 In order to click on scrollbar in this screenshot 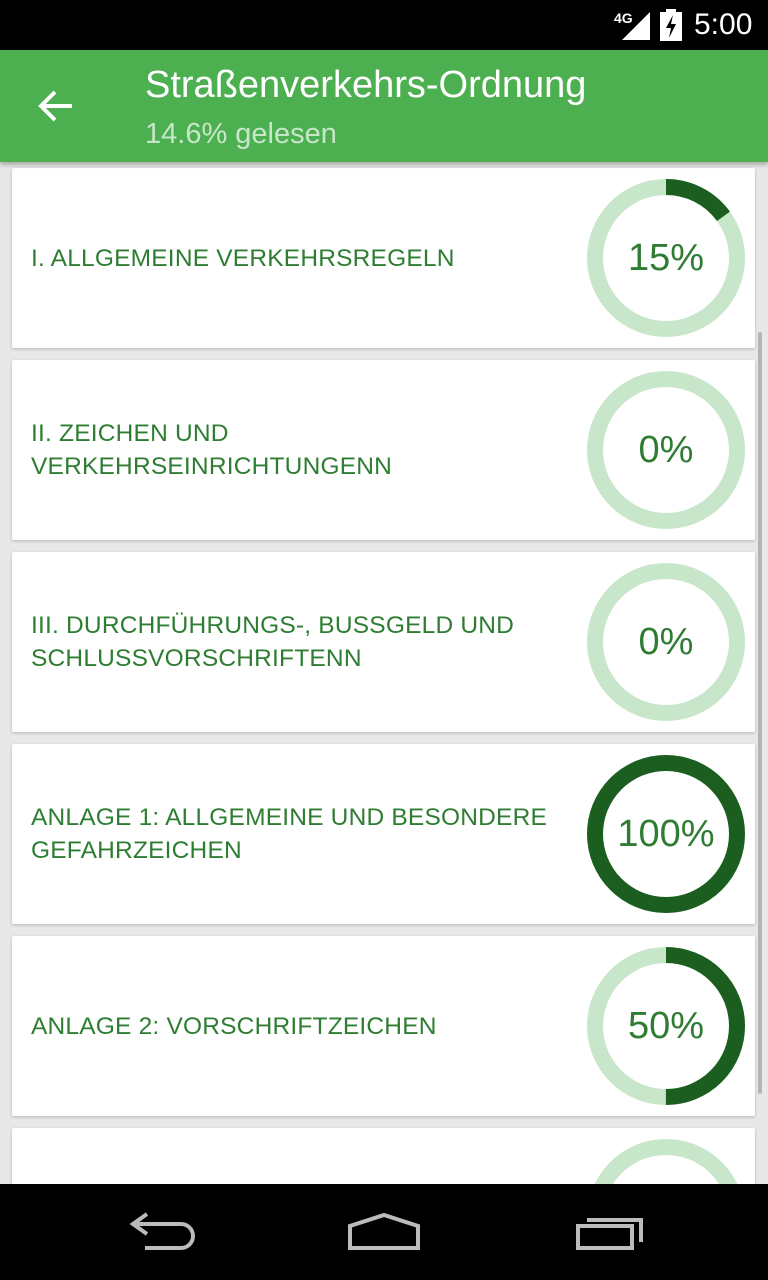, I will do `click(760, 713)`.